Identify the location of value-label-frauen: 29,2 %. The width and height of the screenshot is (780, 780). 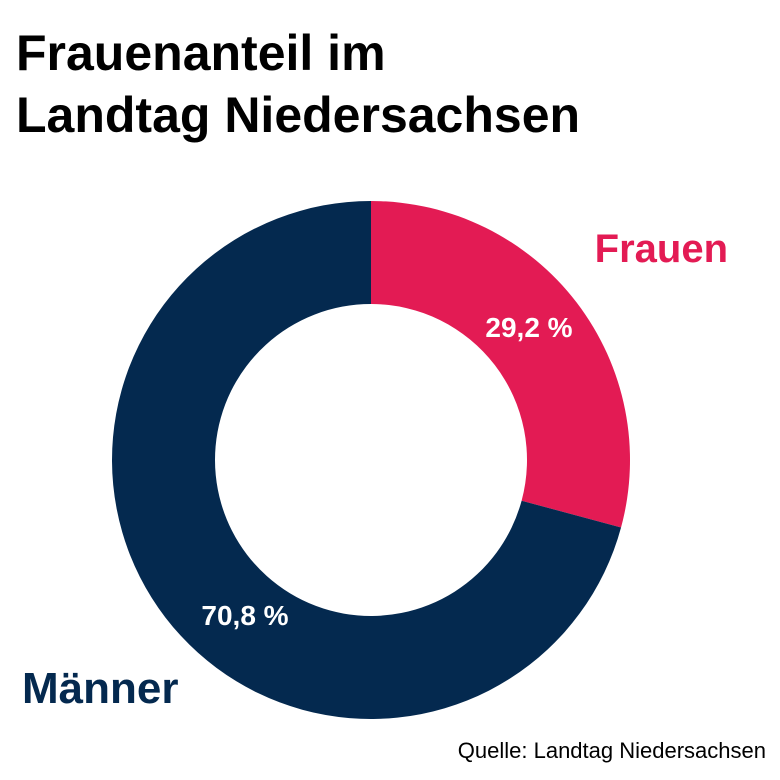
(528, 327).